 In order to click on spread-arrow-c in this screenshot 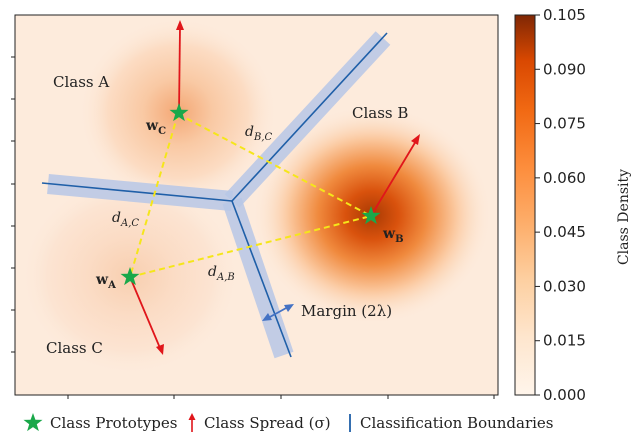, I will do `click(145, 312)`.